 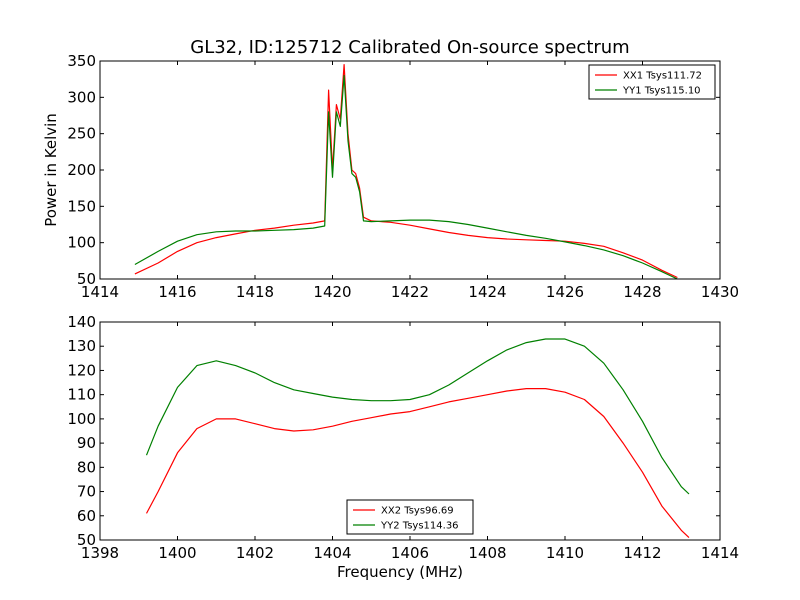 What do you see at coordinates (81, 322) in the screenshot?
I see `y-tick-label: 140` at bounding box center [81, 322].